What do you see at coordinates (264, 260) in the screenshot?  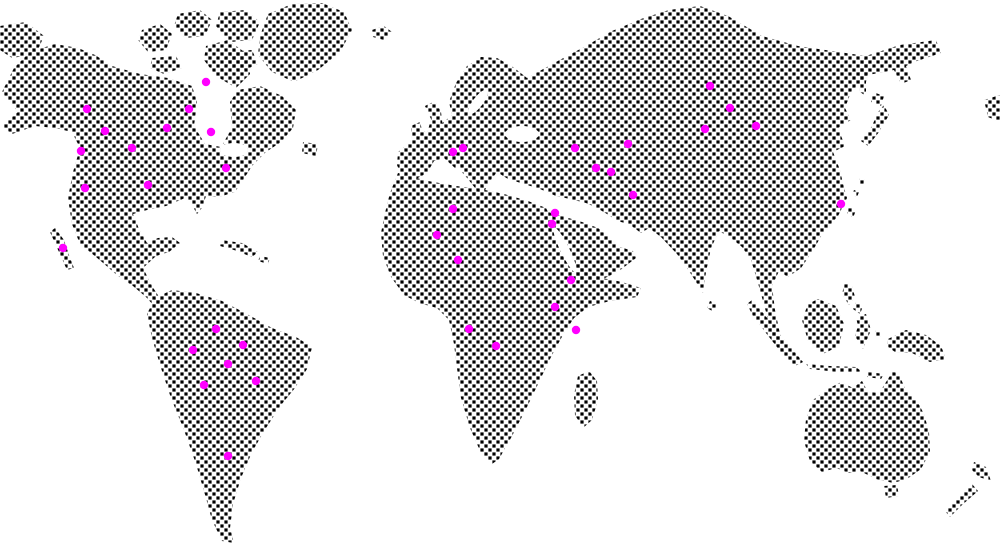 I see `landmass-hispaniola` at bounding box center [264, 260].